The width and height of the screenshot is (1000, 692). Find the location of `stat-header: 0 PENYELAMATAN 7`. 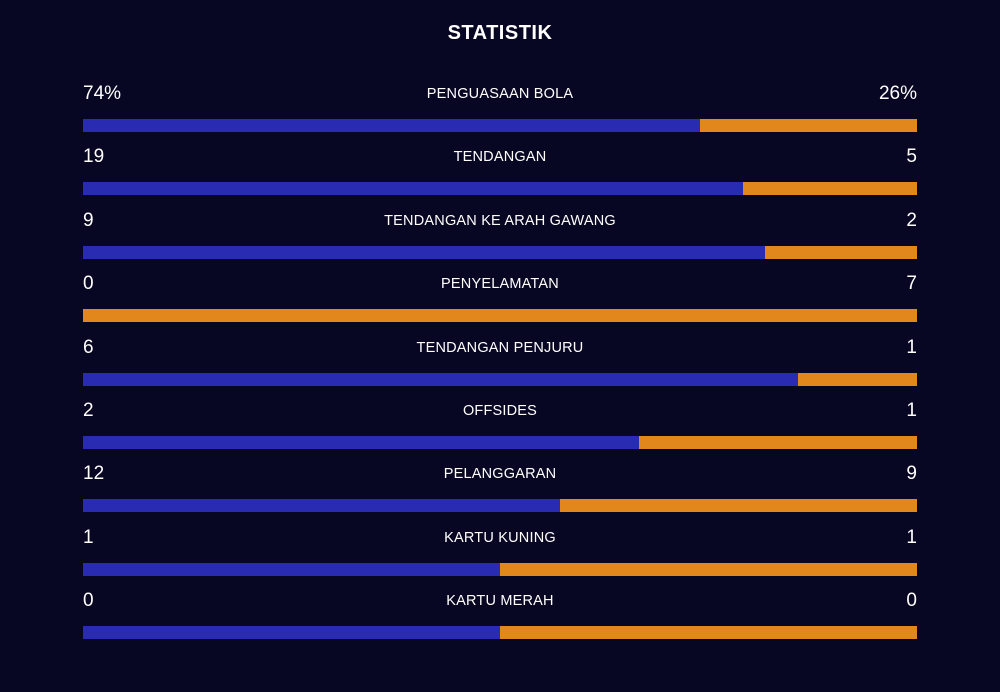

stat-header: 0 PENYELAMATAN 7 is located at coordinates (500, 284).